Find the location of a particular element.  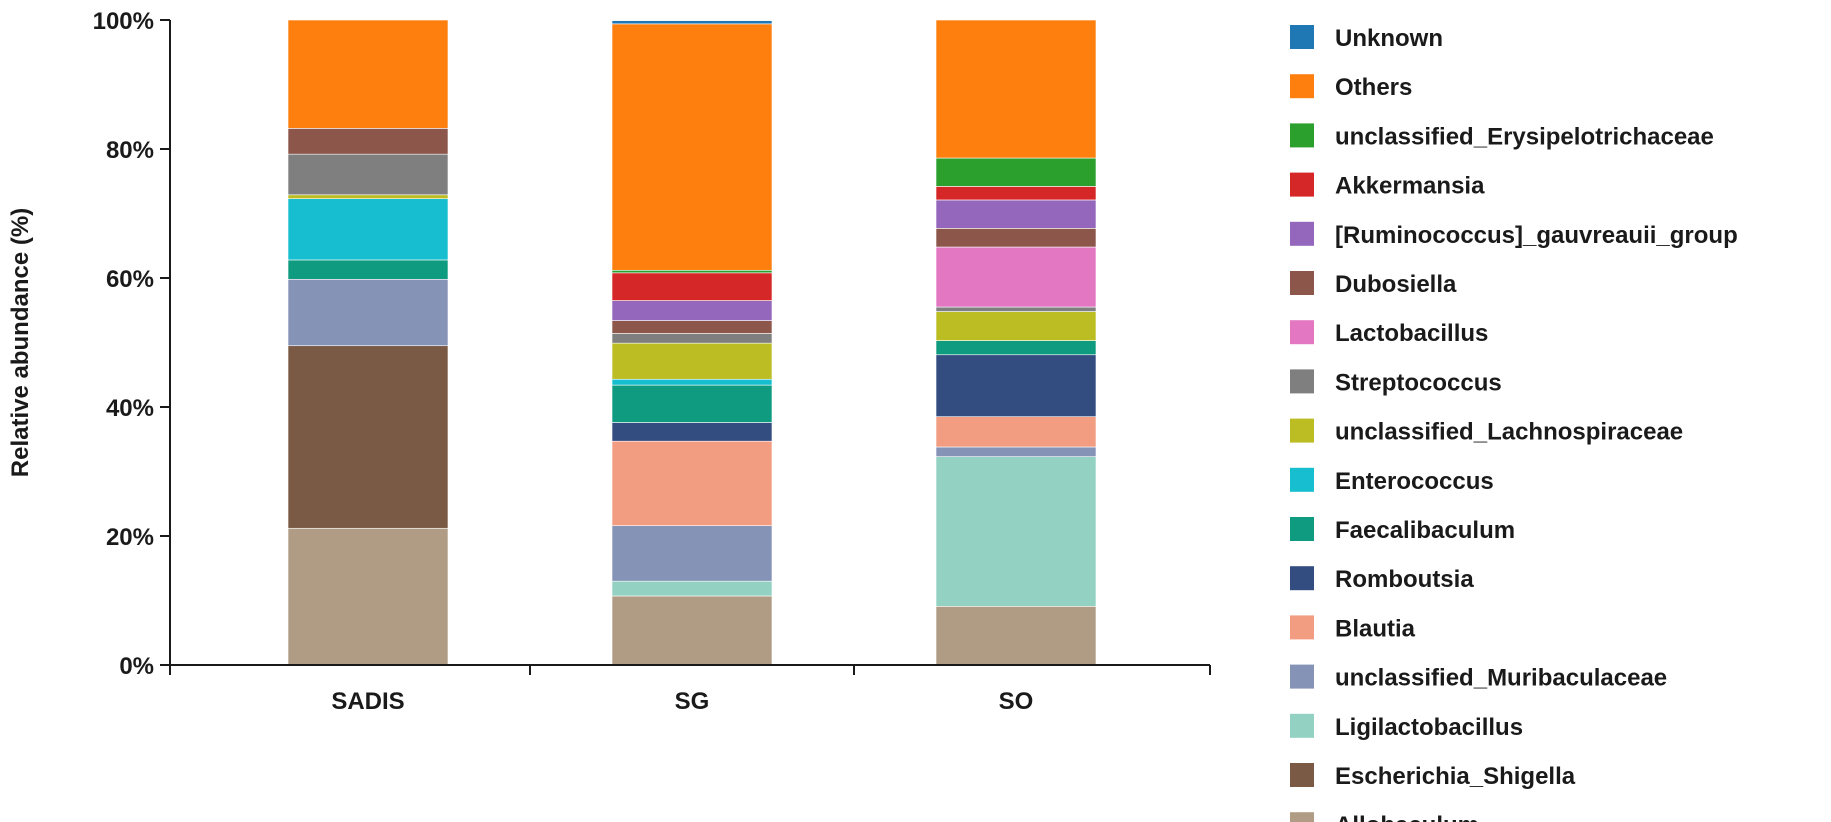

y-tick-label: 60% is located at coordinates (130, 279).